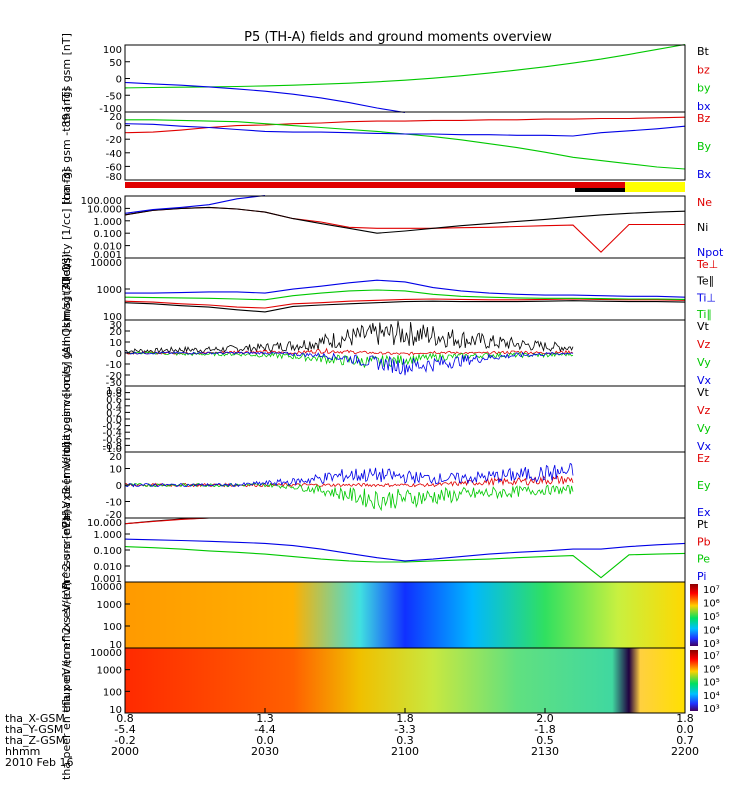 The image size is (750, 800). Describe the element at coordinates (405, 220) in the screenshot. I see `series-Ni` at that location.